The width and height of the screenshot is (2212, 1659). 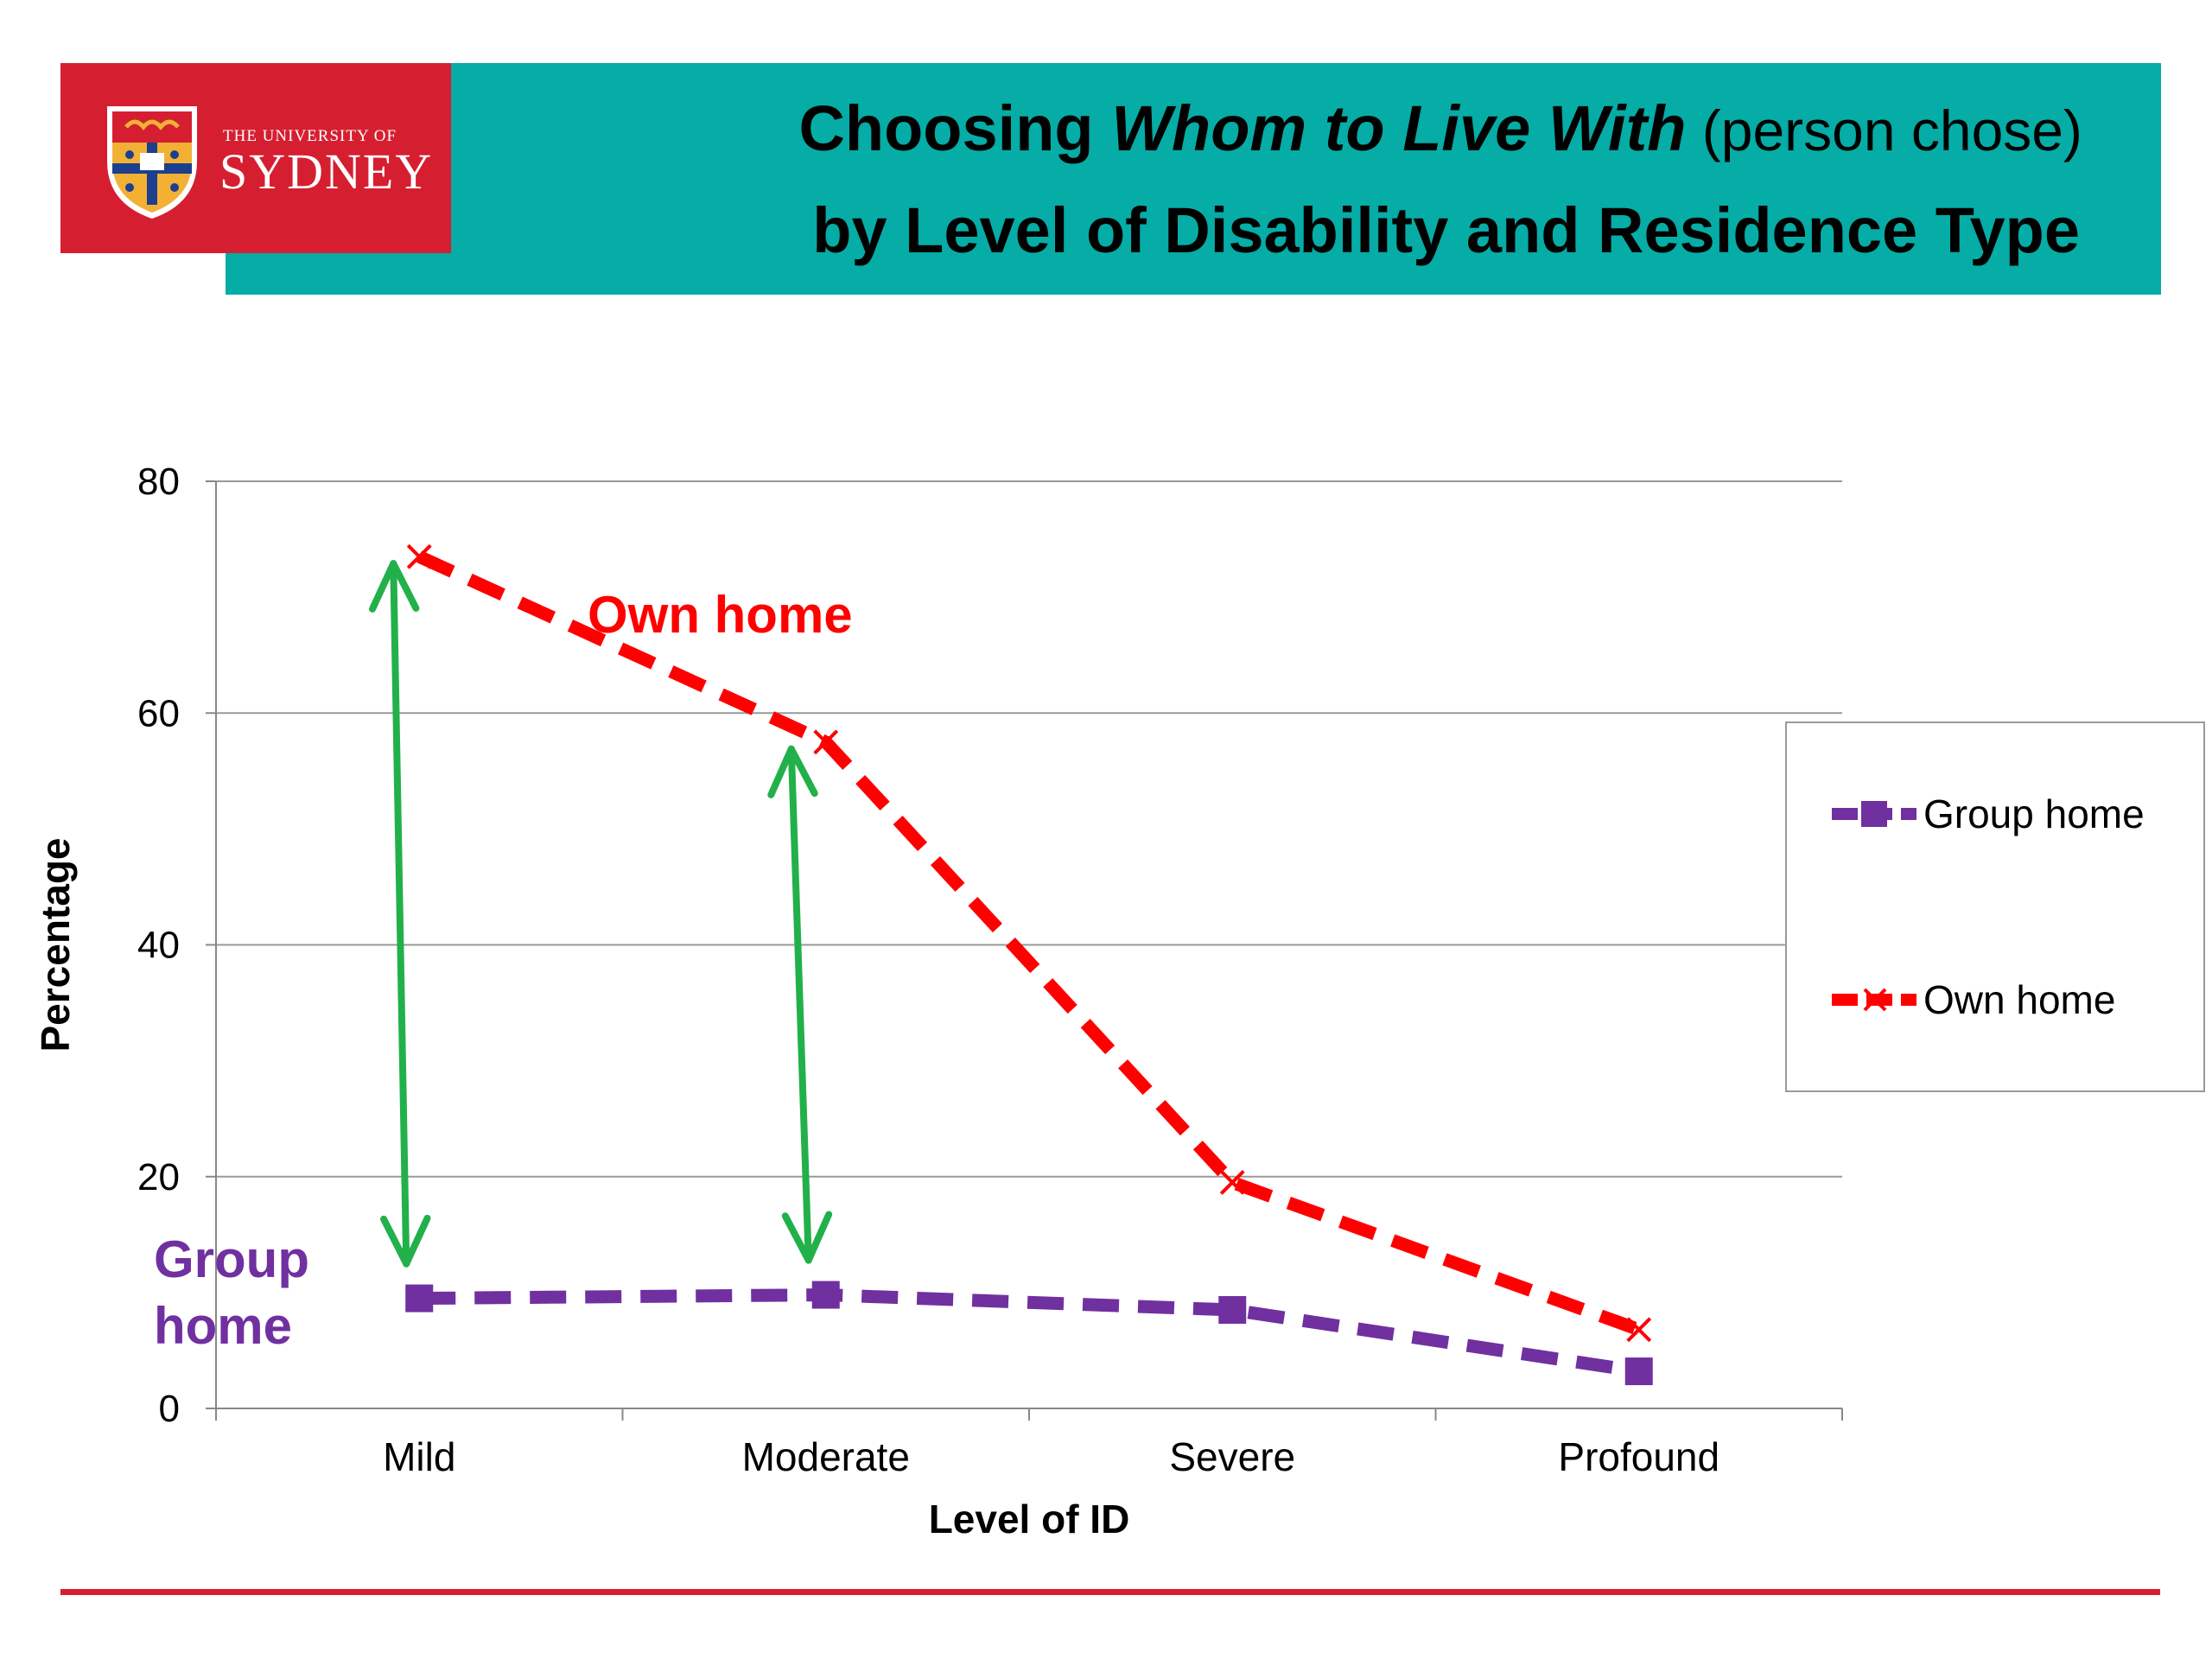 I want to click on logo-small-text: THE UNIVERSITY OF, so click(x=310, y=136).